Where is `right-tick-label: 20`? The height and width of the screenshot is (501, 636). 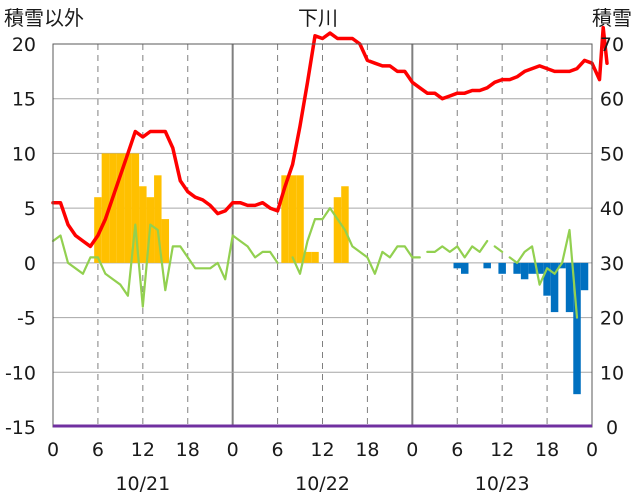
right-tick-label: 20 is located at coordinates (612, 319).